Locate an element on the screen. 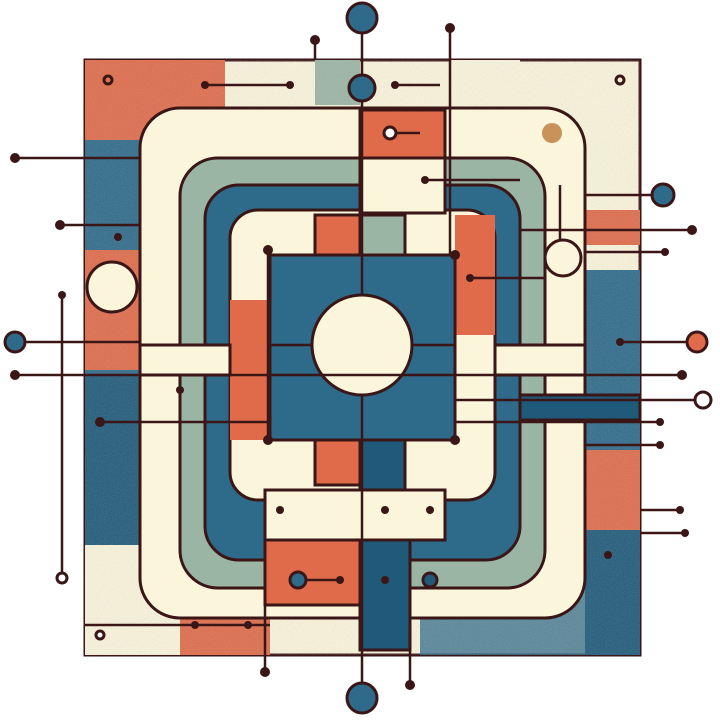 The image size is (720, 720). box-orange-low is located at coordinates (312, 572).